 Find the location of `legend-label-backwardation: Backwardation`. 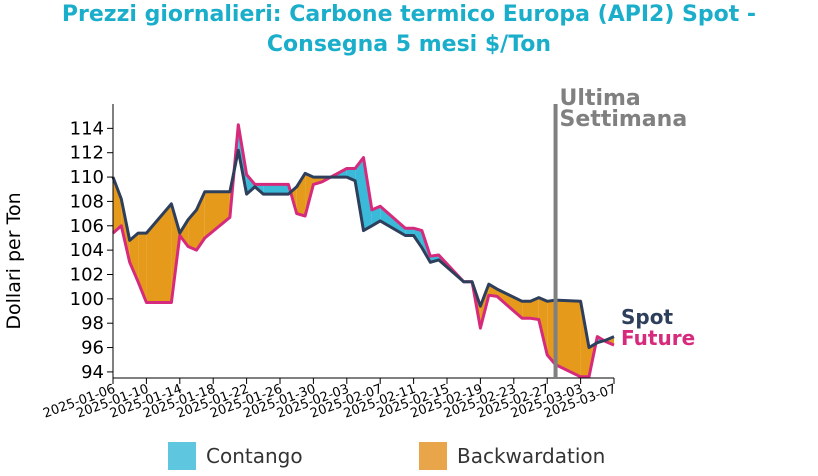

legend-label-backwardation: Backwardation is located at coordinates (531, 456).